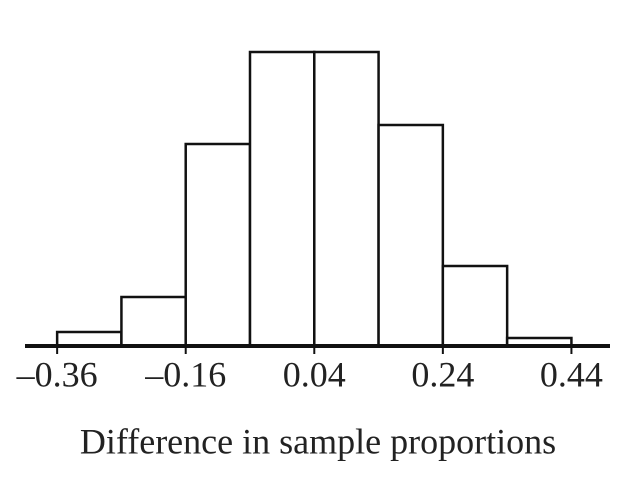 This screenshot has width=641, height=500. Describe the element at coordinates (314, 374) in the screenshot. I see `x-tick-label: 0.04` at that location.